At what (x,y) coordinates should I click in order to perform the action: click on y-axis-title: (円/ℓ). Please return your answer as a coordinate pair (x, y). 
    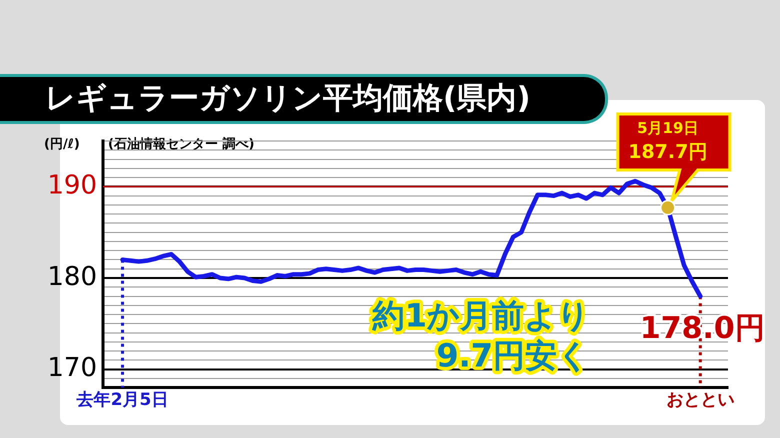
    Looking at the image, I should click on (62, 144).